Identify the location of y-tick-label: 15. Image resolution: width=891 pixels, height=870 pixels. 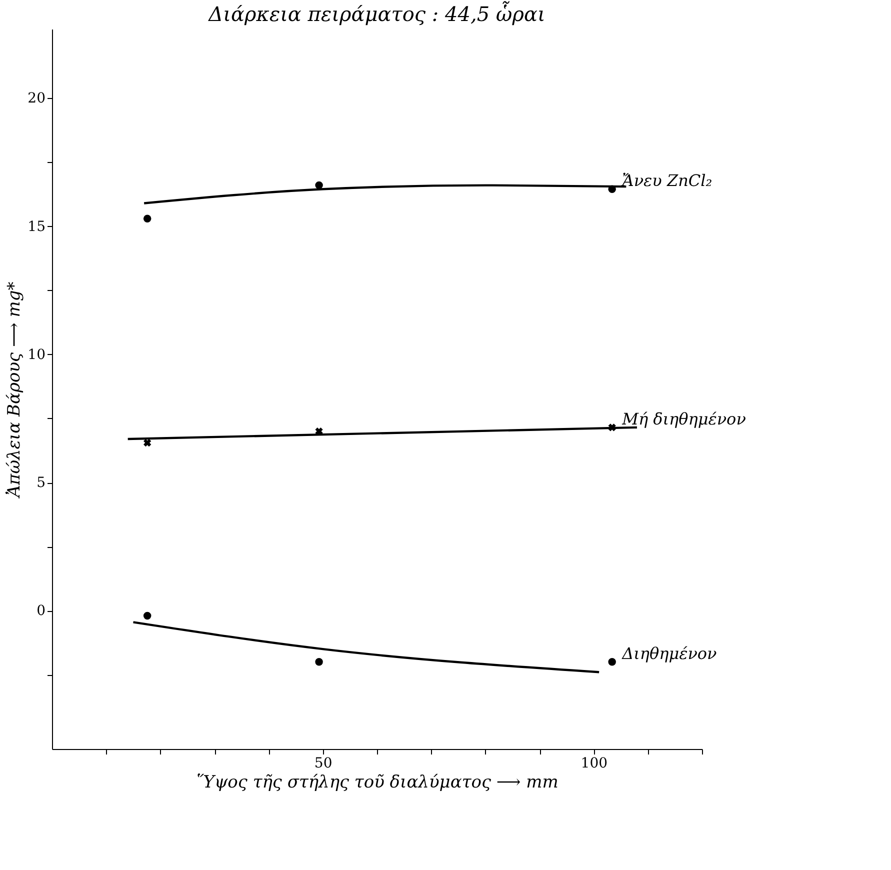
(37, 226).